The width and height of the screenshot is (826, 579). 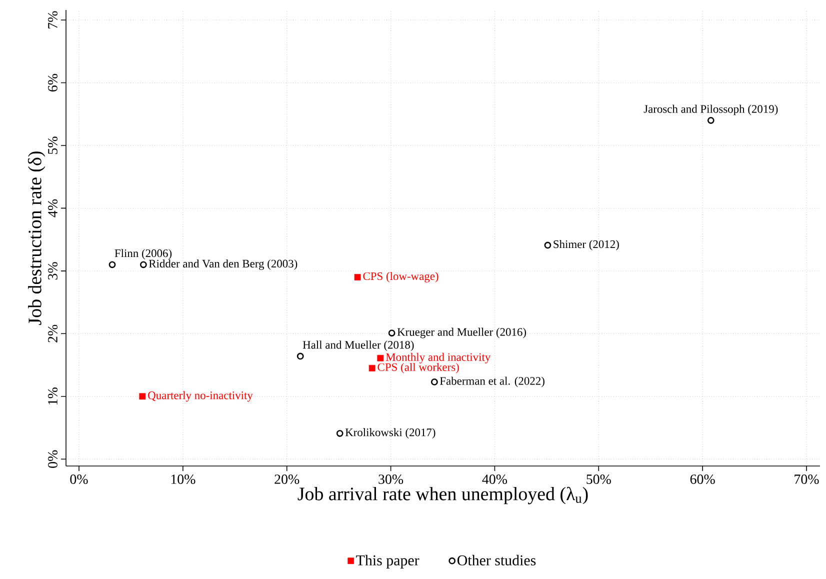 What do you see at coordinates (806, 479) in the screenshot?
I see `x-tick-label: 70%` at bounding box center [806, 479].